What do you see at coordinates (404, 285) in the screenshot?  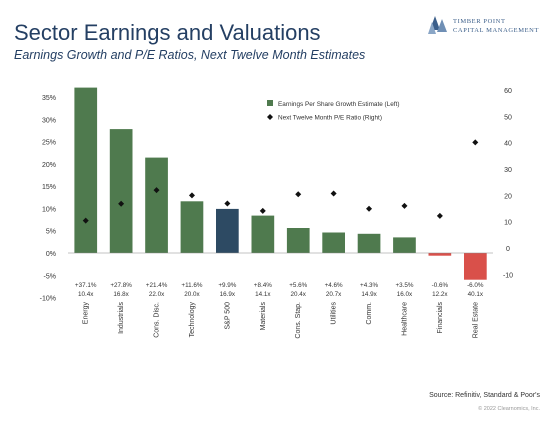 I see `growth-data-label: +3.5%` at bounding box center [404, 285].